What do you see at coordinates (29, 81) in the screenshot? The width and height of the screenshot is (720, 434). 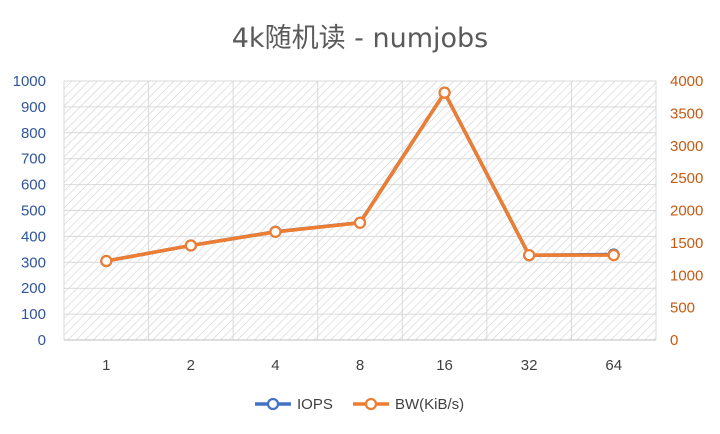 I see `y-left-tick-label: 1000` at bounding box center [29, 81].